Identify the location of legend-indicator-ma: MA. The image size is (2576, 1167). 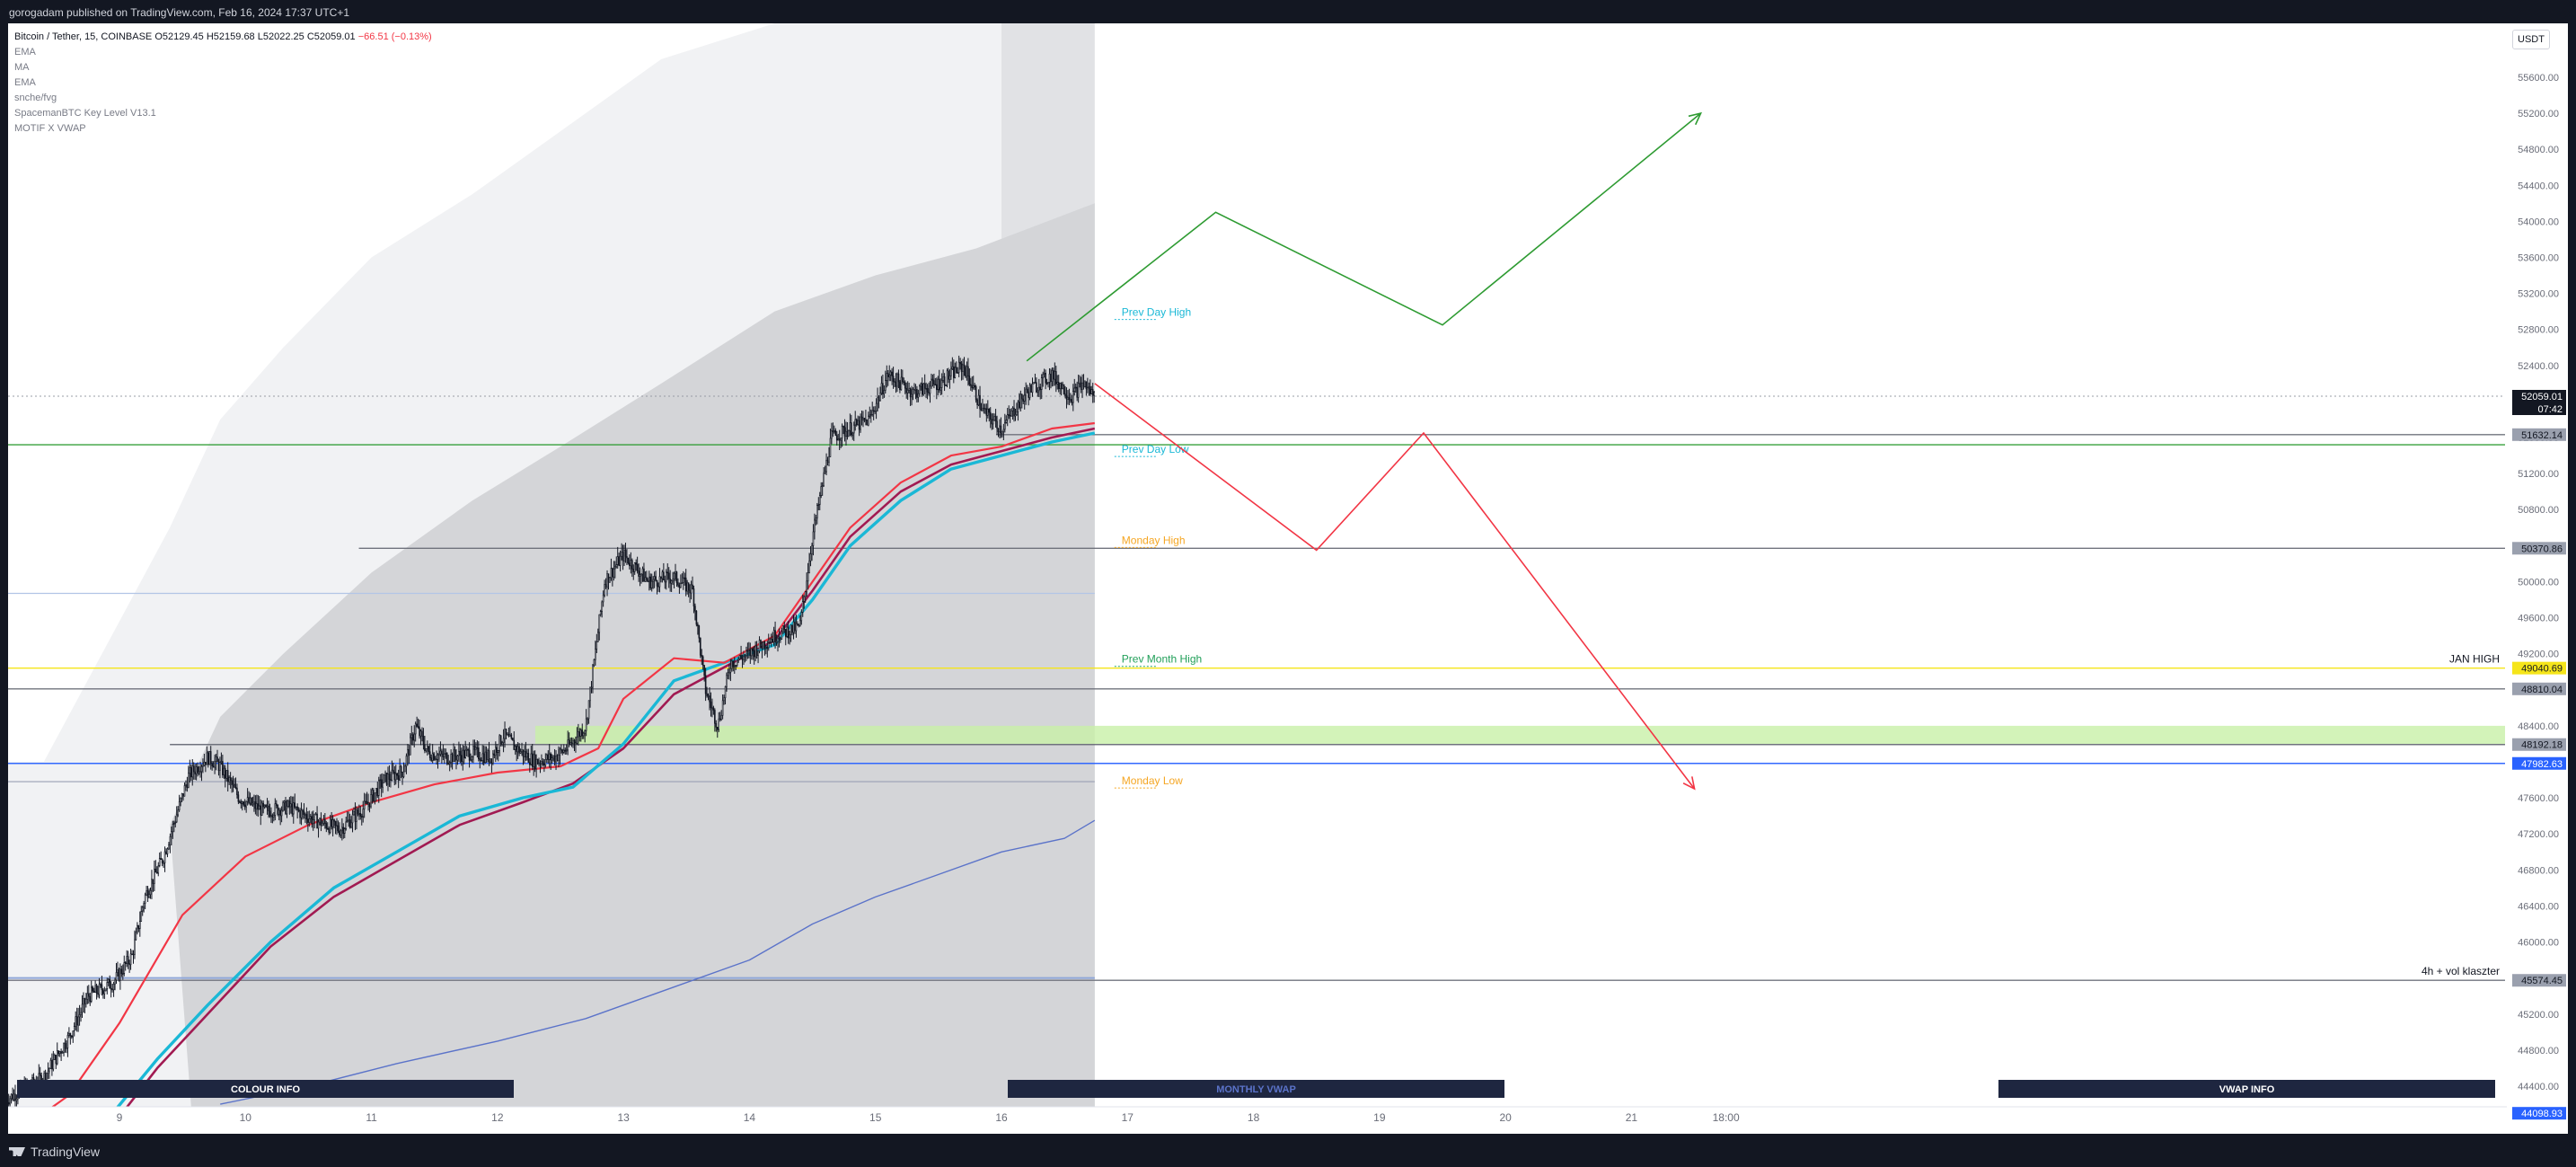
(22, 67).